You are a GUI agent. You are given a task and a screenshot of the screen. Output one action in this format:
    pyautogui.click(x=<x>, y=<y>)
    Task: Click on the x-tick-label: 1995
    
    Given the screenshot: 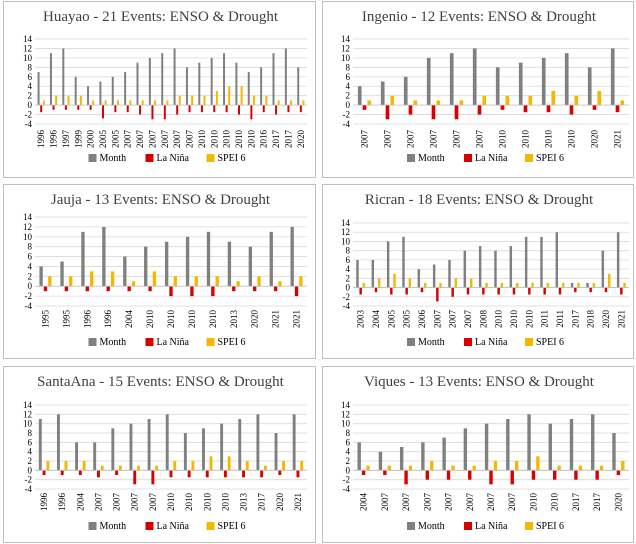 What is the action you would take?
    pyautogui.click(x=66, y=319)
    